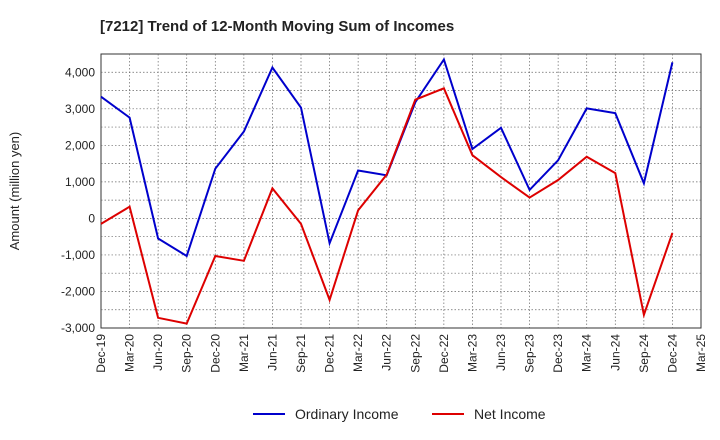 The image size is (720, 440). What do you see at coordinates (501, 352) in the screenshot?
I see `x-tick-label: Jun-23` at bounding box center [501, 352].